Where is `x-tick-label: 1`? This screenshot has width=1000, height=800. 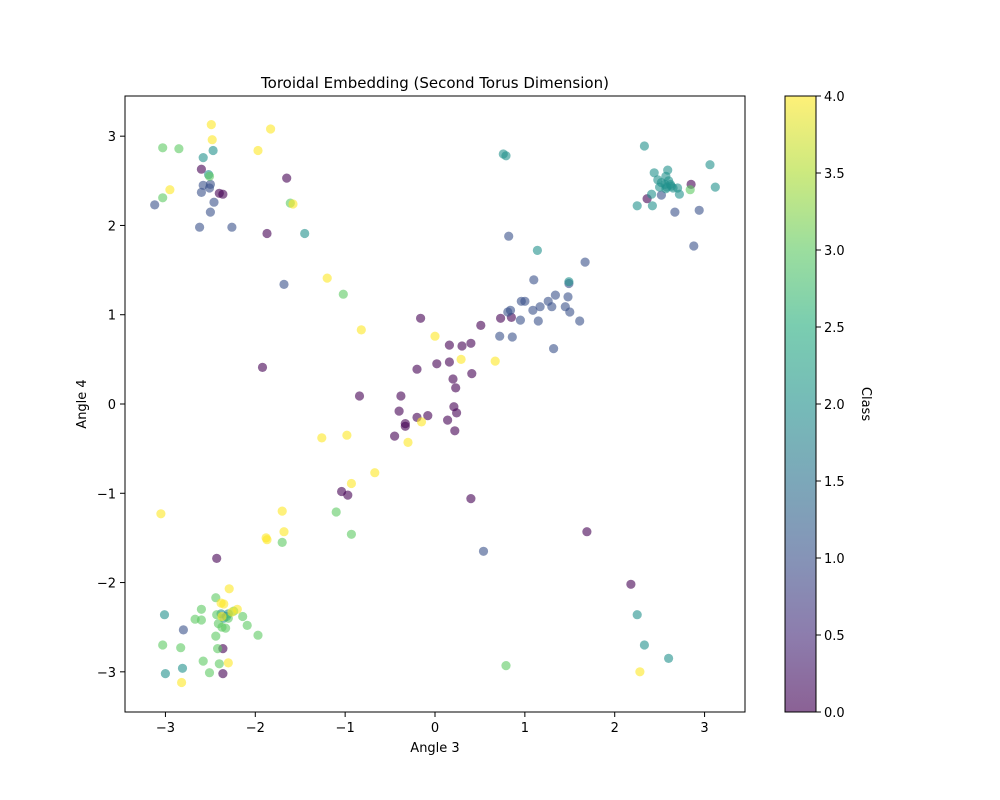
x-tick-label: 1 is located at coordinates (525, 728).